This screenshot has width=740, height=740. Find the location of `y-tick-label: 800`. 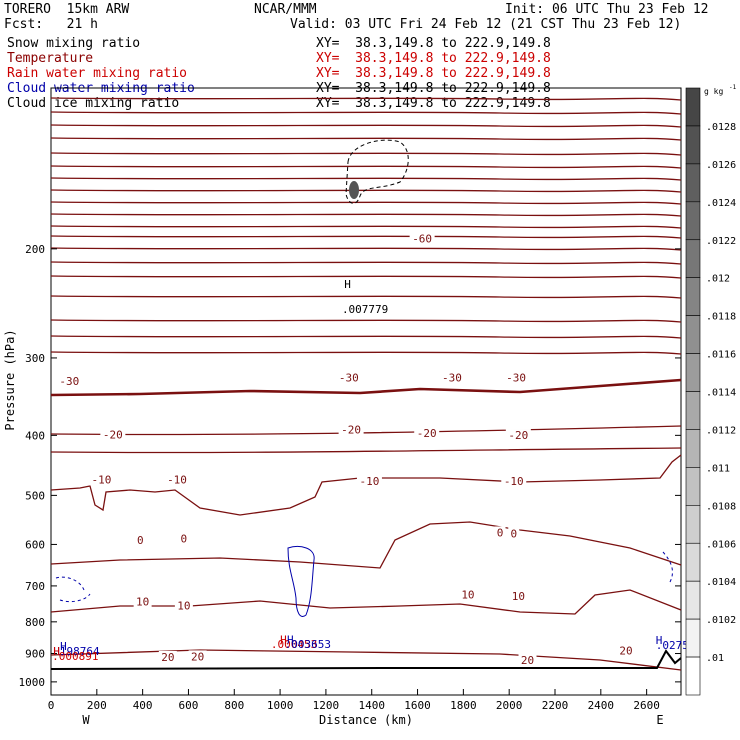

y-tick-label: 800 is located at coordinates (35, 622).